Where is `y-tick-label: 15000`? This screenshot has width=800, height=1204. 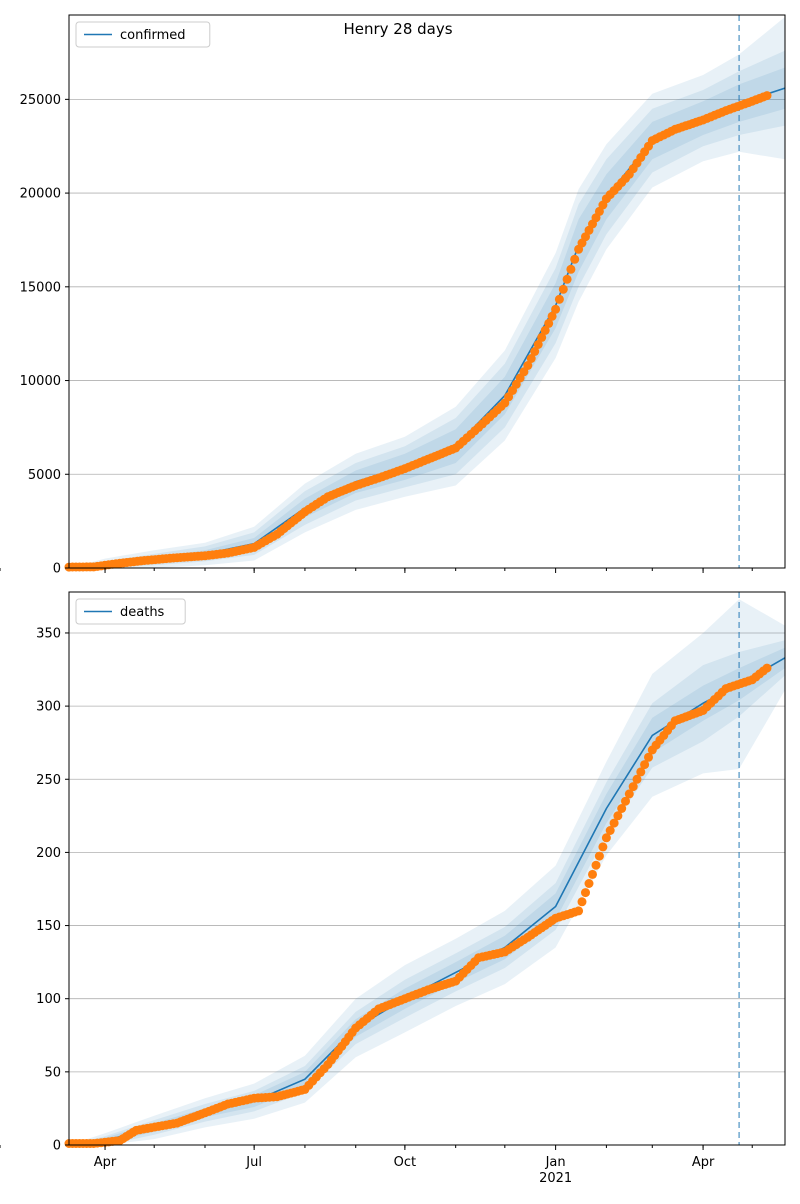 y-tick-label: 15000 is located at coordinates (40, 287).